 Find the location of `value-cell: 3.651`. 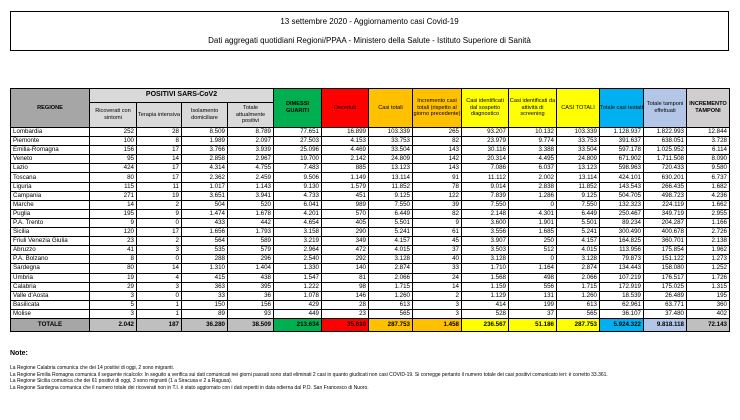

value-cell: 3.651 is located at coordinates (204, 195).